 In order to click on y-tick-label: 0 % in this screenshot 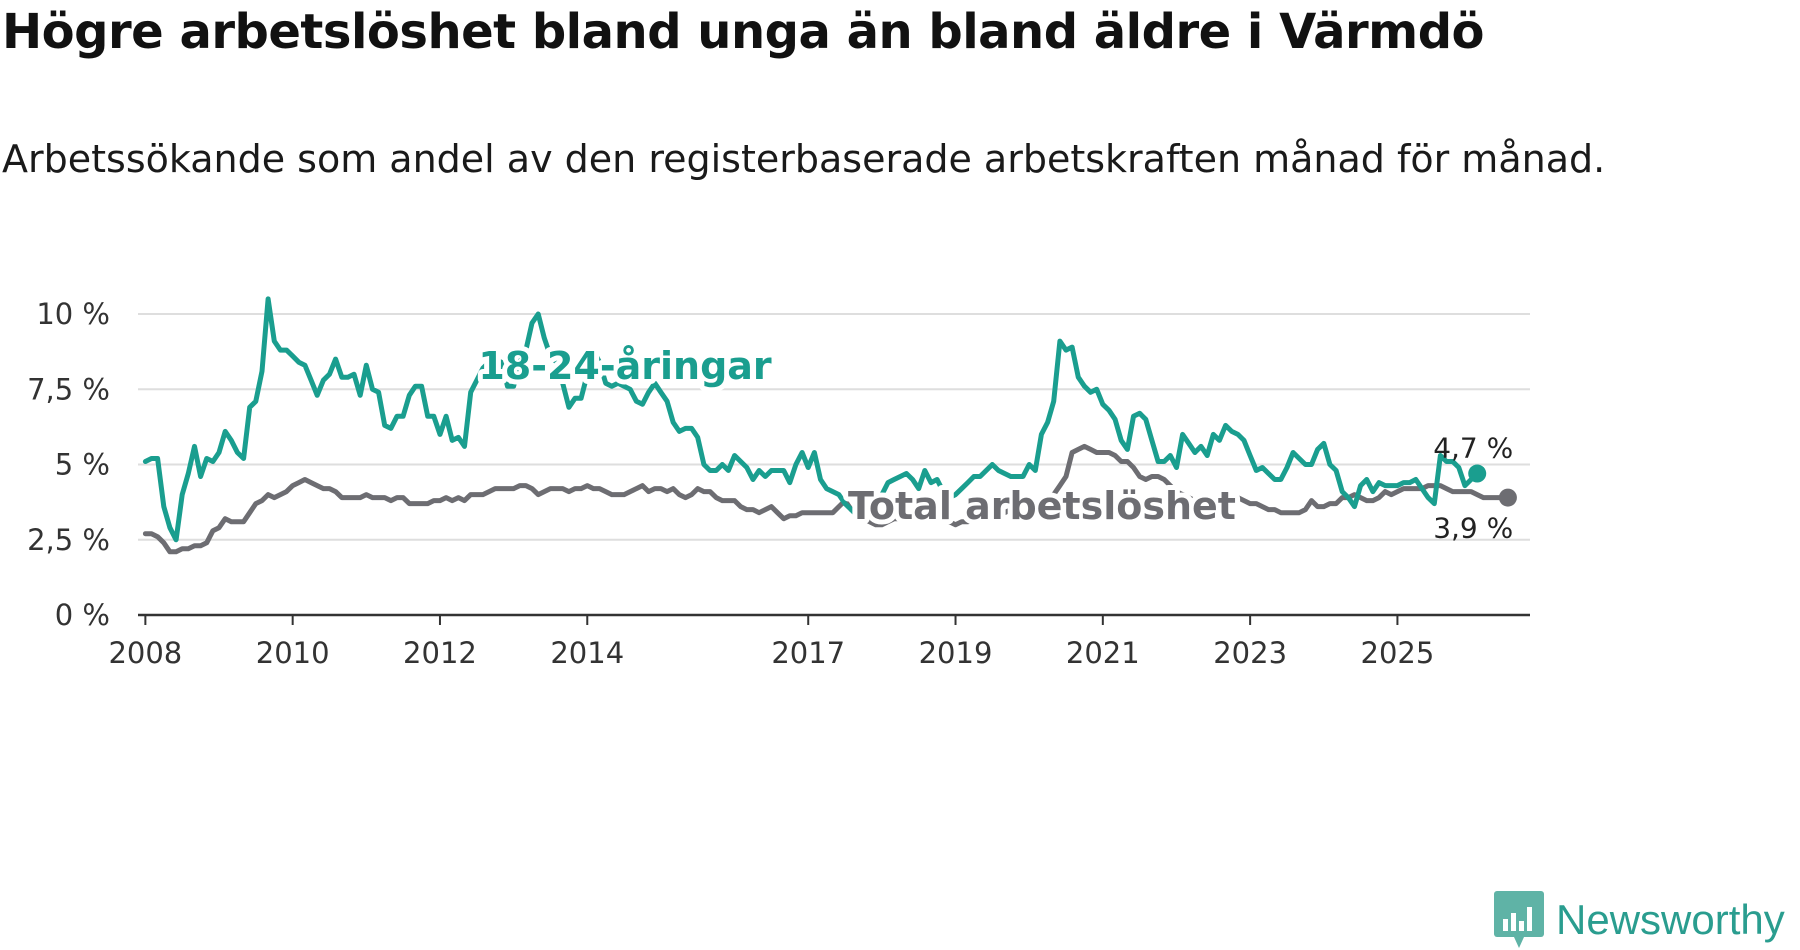, I will do `click(82, 615)`.